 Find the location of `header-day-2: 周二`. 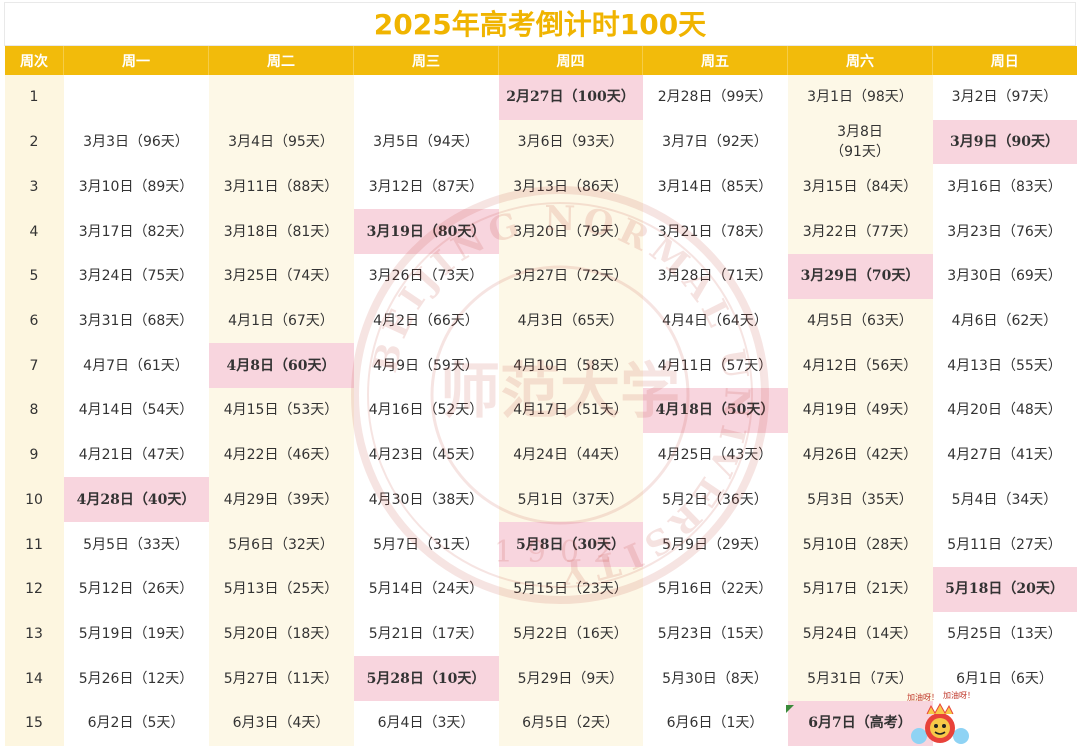

header-day-2: 周二 is located at coordinates (281, 60).